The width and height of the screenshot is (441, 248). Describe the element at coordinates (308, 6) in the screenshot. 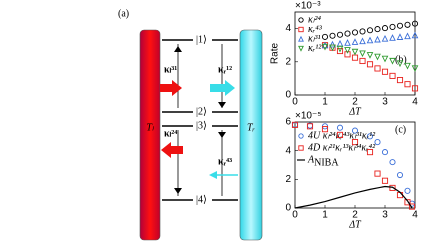

I see `y-multiplier: ×10⁻³` at that location.